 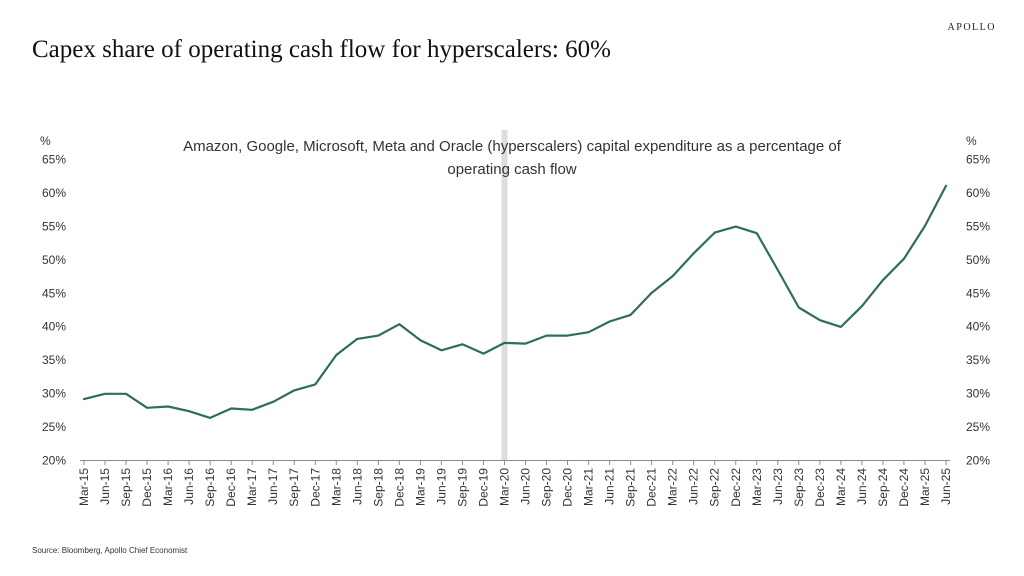 What do you see at coordinates (715, 487) in the screenshot?
I see `x-tick-label: Sep-22` at bounding box center [715, 487].